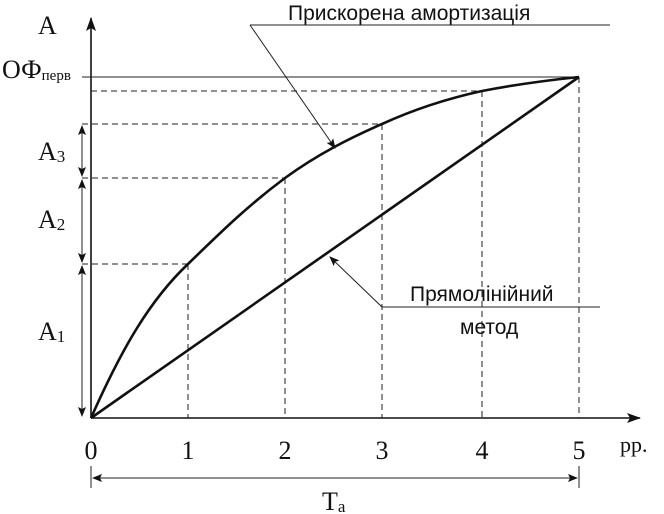  What do you see at coordinates (188, 450) in the screenshot?
I see `x-tick-label: 1` at bounding box center [188, 450].